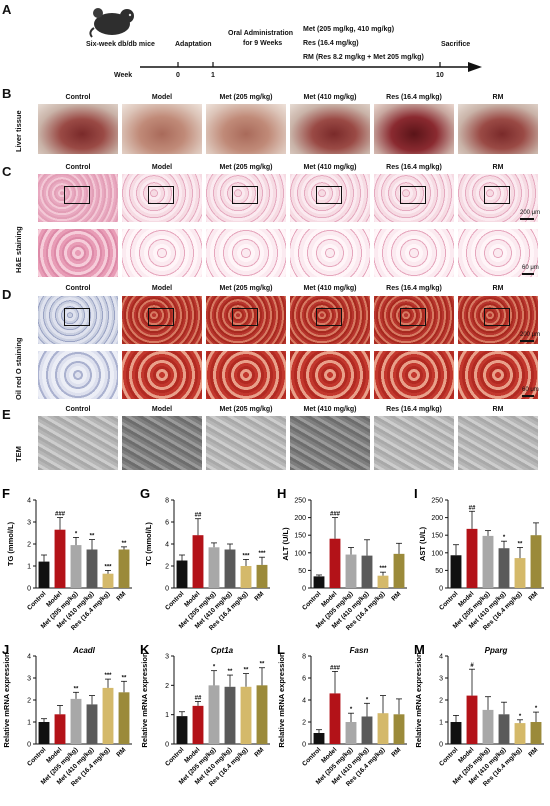 The width and height of the screenshot is (550, 806). I want to click on row-label-3: TEM, so click(18, 454).